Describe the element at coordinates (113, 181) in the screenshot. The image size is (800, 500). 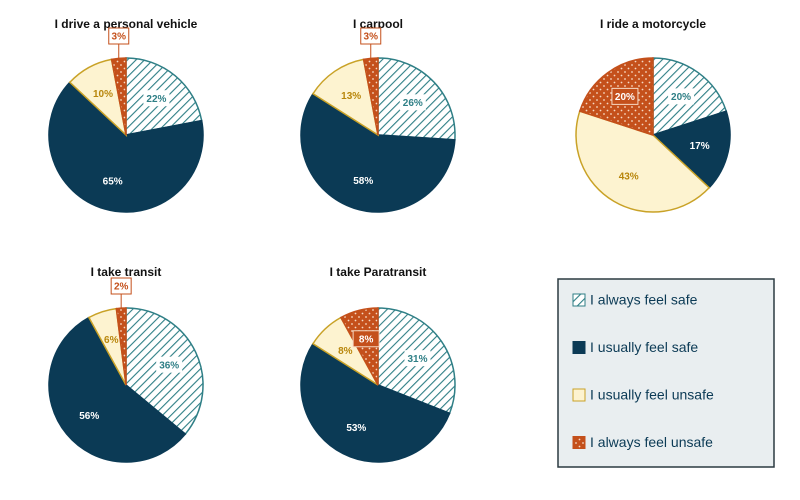
I see `data-label: 65%` at that location.